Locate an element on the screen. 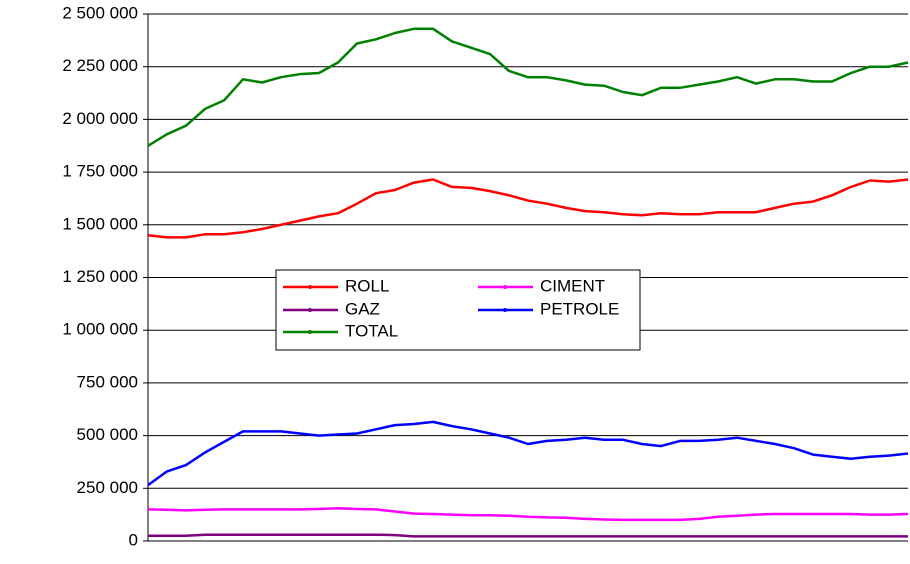 Image resolution: width=910 pixels, height=564 pixels. y-tick-label: 1 750 000 is located at coordinates (100, 171).